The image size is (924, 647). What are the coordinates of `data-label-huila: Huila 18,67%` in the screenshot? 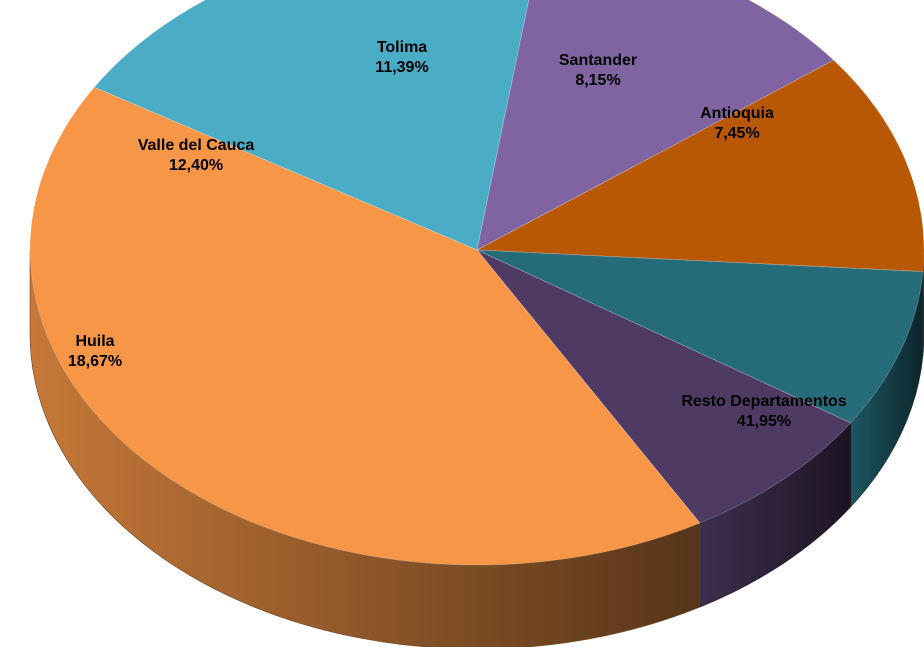 It's located at (95, 351).